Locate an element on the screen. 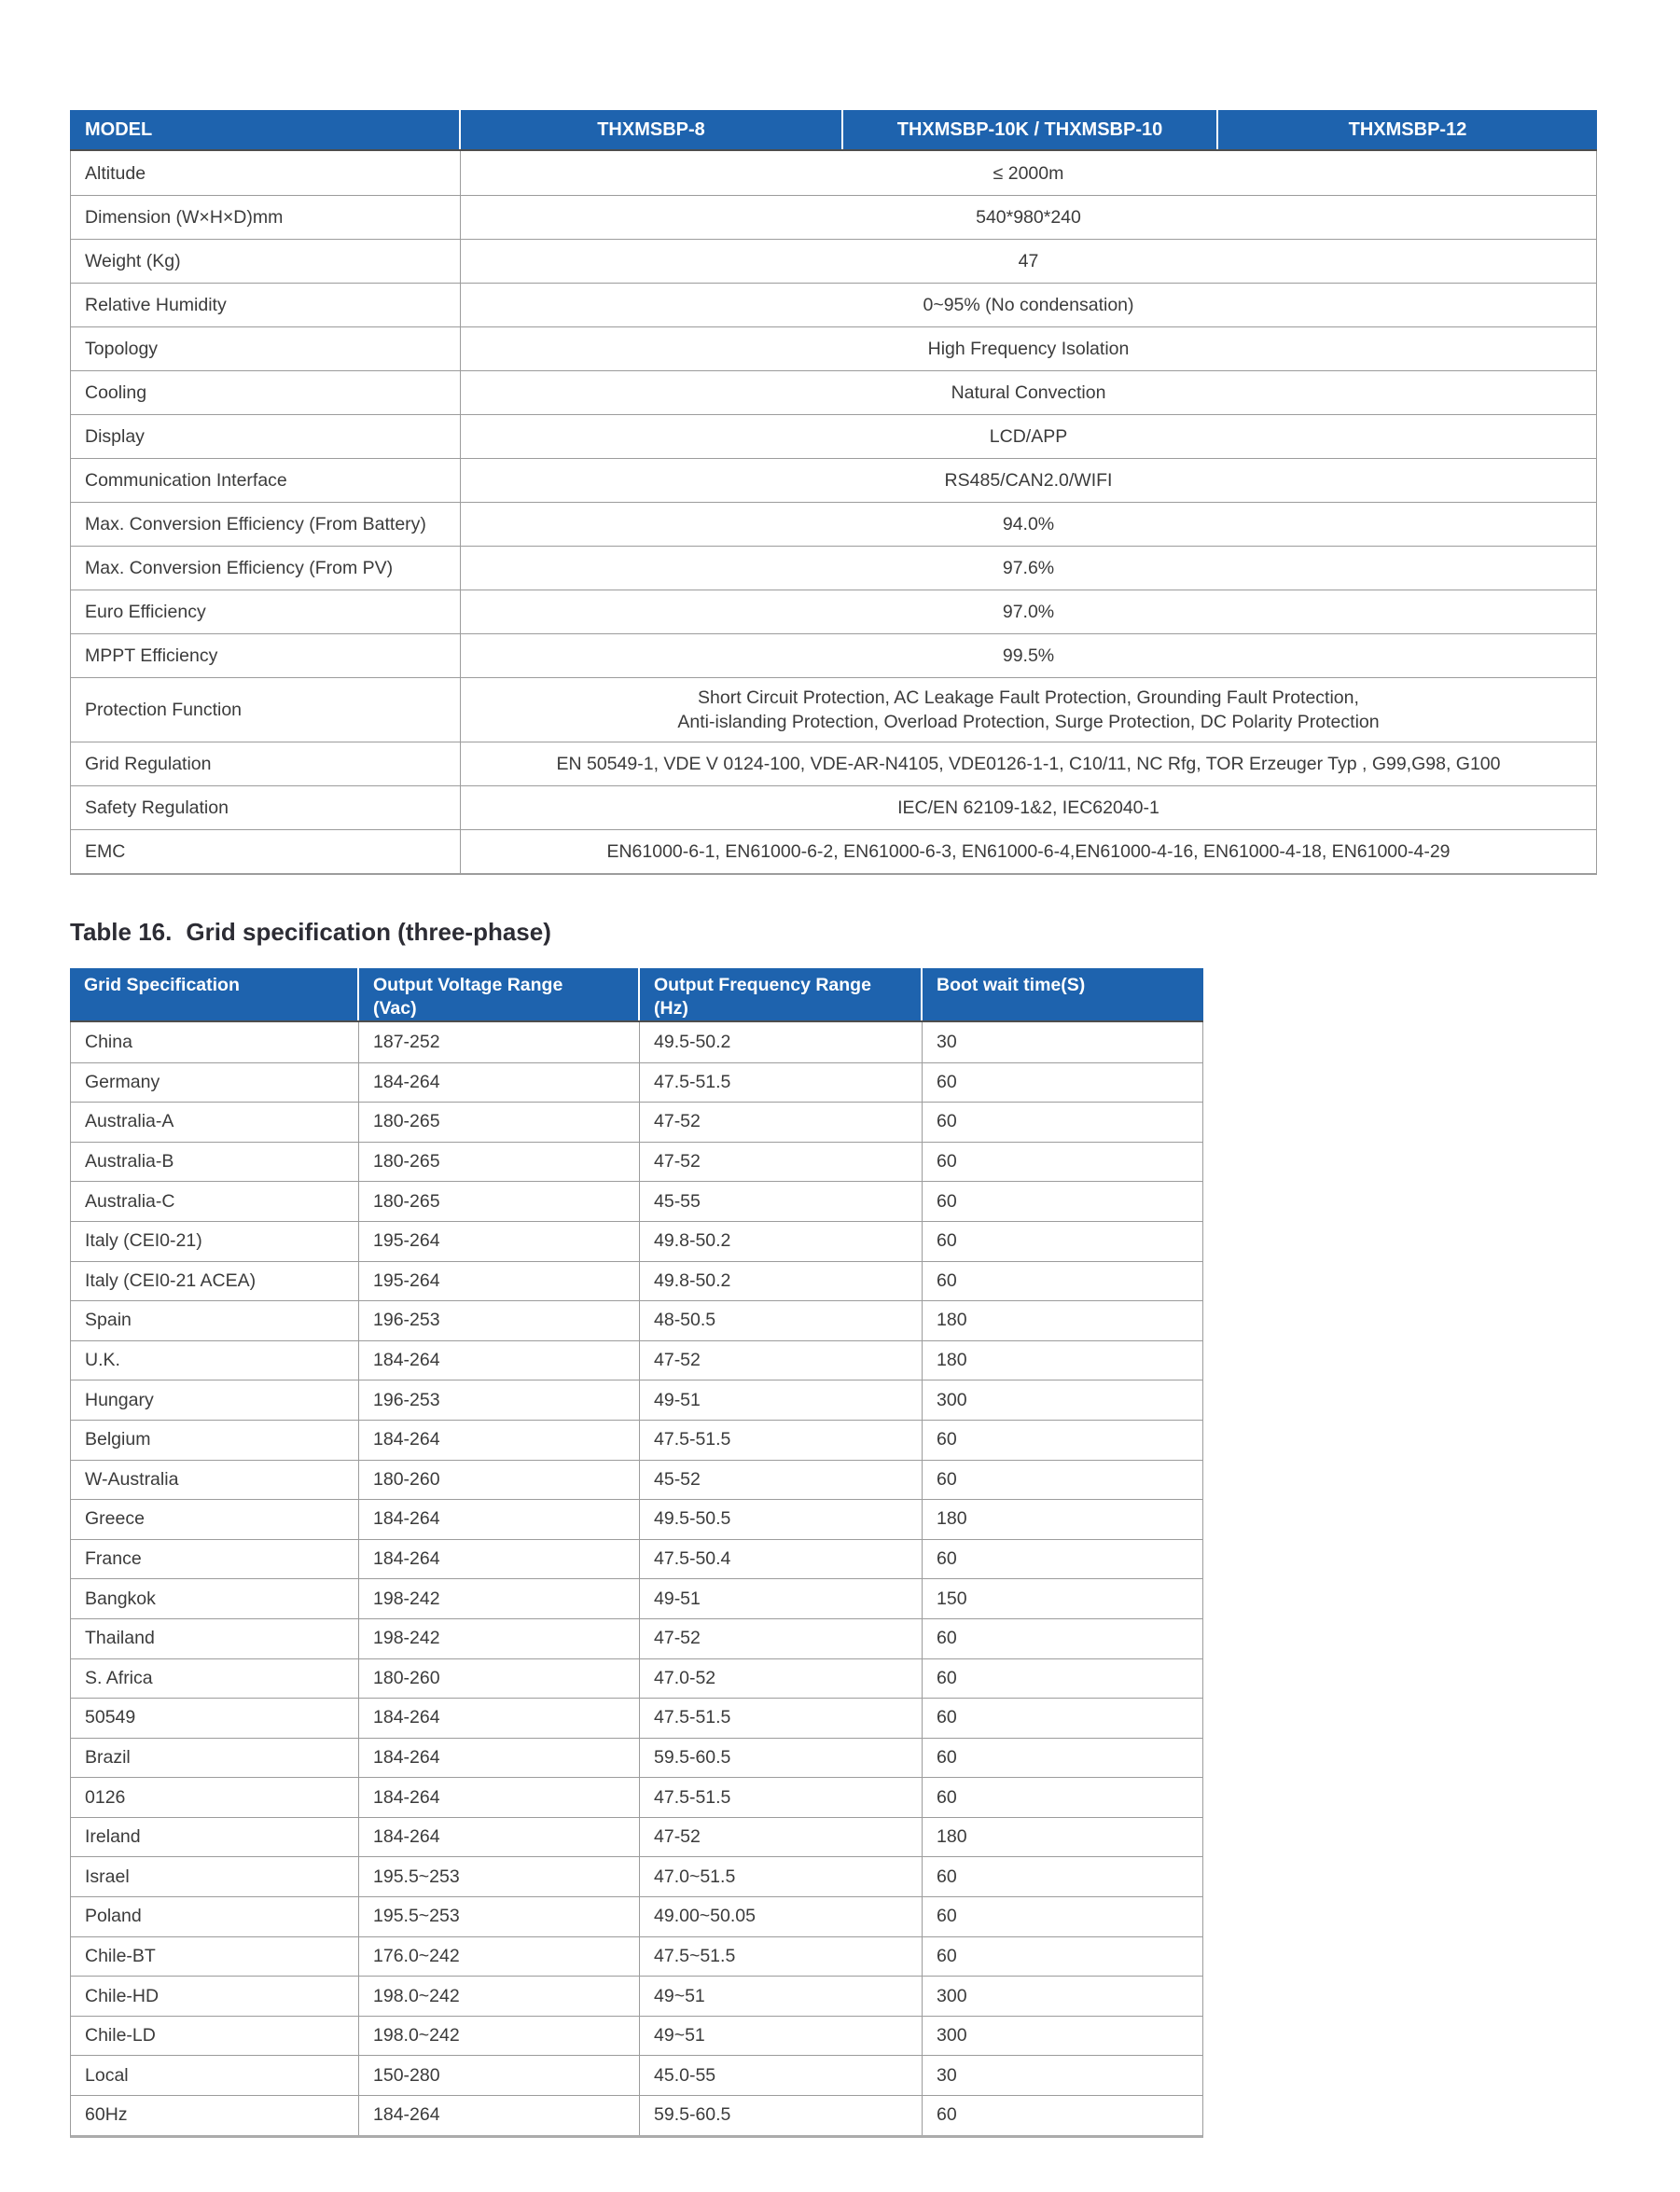 This screenshot has width=1680, height=2192. grid-cell: 49.8-50.2 is located at coordinates (781, 1241).